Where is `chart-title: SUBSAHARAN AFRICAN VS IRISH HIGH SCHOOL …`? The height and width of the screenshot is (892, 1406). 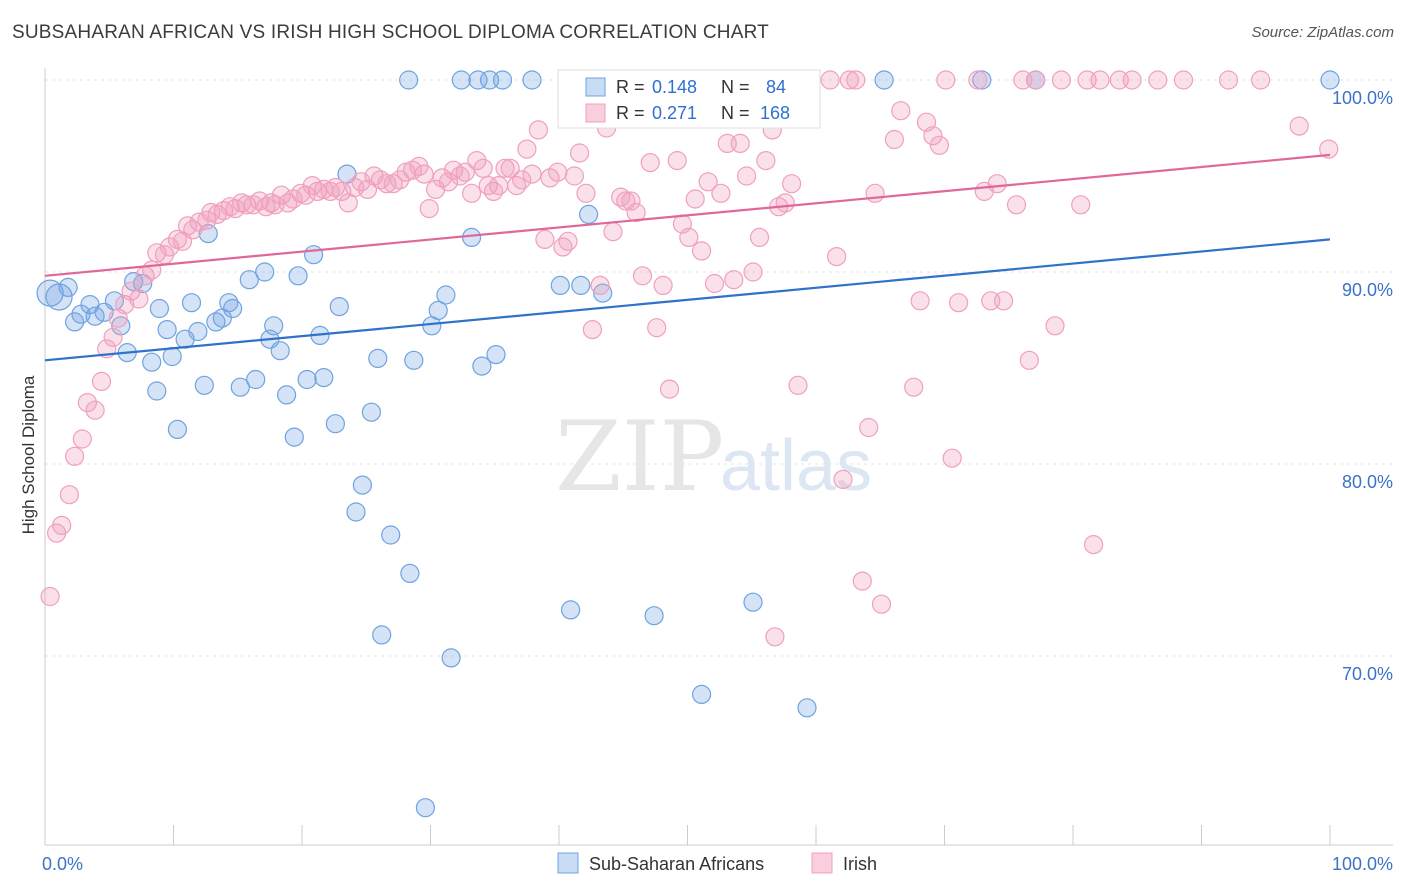
chart-title: SUBSAHARAN AFRICAN VS IRISH HIGH SCHOOL … is located at coordinates (390, 32).